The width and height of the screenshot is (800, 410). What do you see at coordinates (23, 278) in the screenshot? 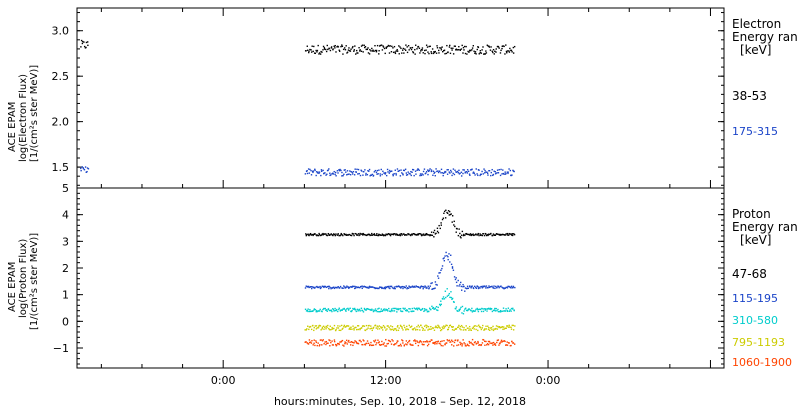
I see `proton-ylabel-line2: log(Proton Flux)` at bounding box center [23, 278].